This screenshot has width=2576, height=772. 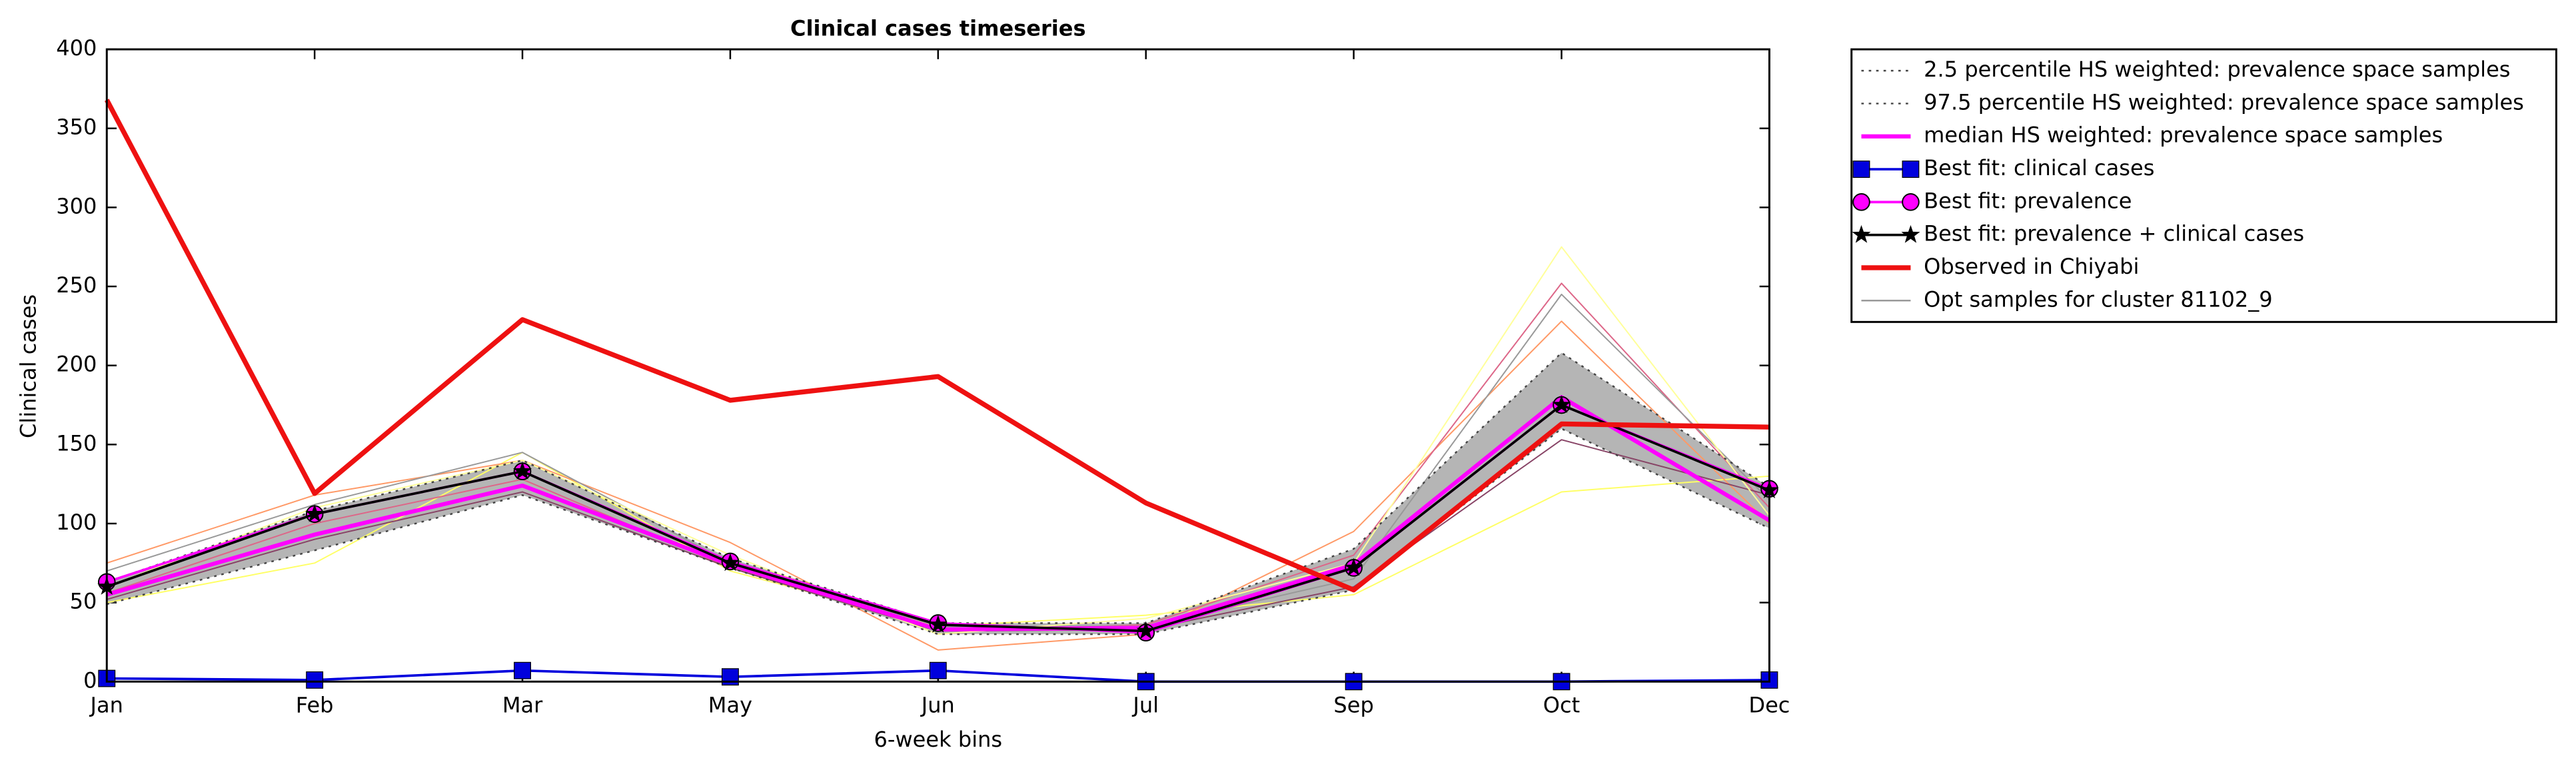 What do you see at coordinates (76, 205) in the screenshot?
I see `y-tick-label: 300` at bounding box center [76, 205].